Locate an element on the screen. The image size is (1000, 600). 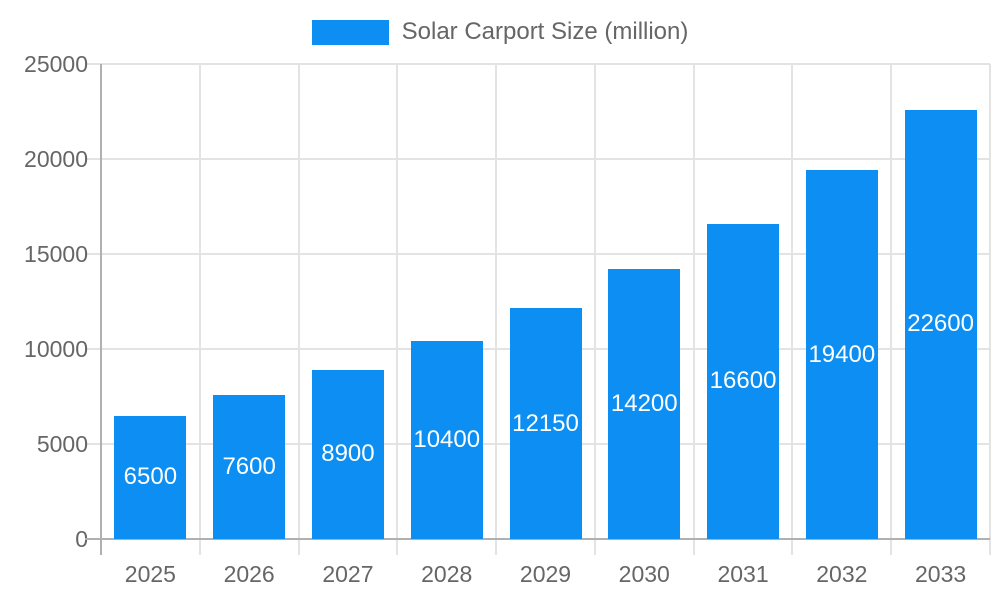
bar-value-label: 16600 is located at coordinates (743, 381).